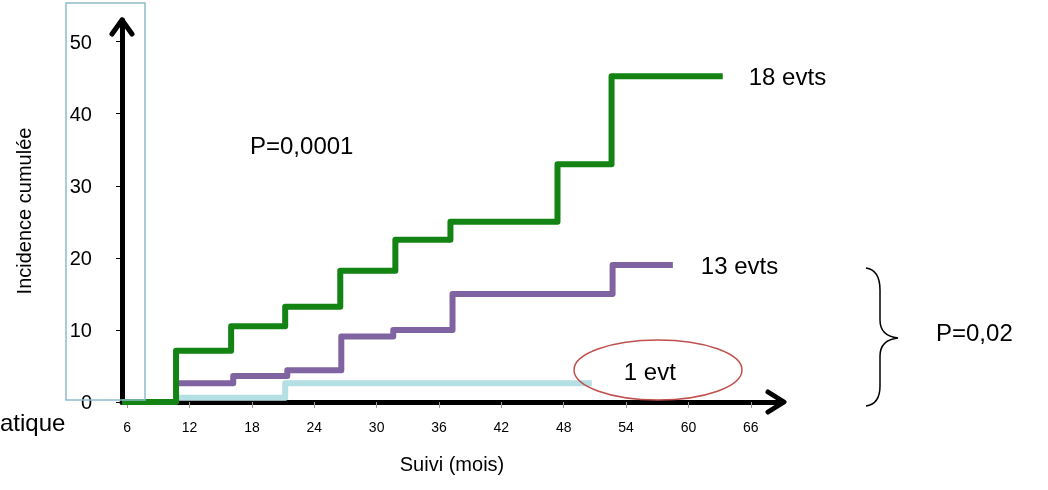 This screenshot has width=1048, height=490. Describe the element at coordinates (787, 76) in the screenshot. I see `series-label: 18 evts` at that location.